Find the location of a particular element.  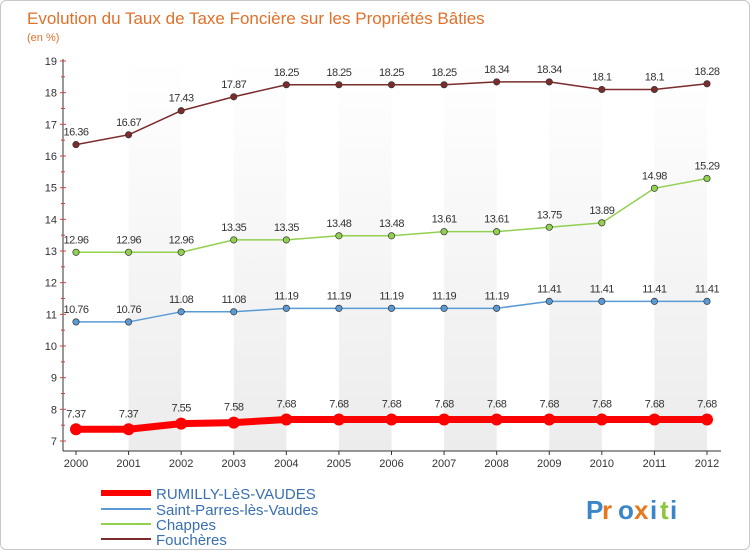

data-label: 16.67 is located at coordinates (128, 123).